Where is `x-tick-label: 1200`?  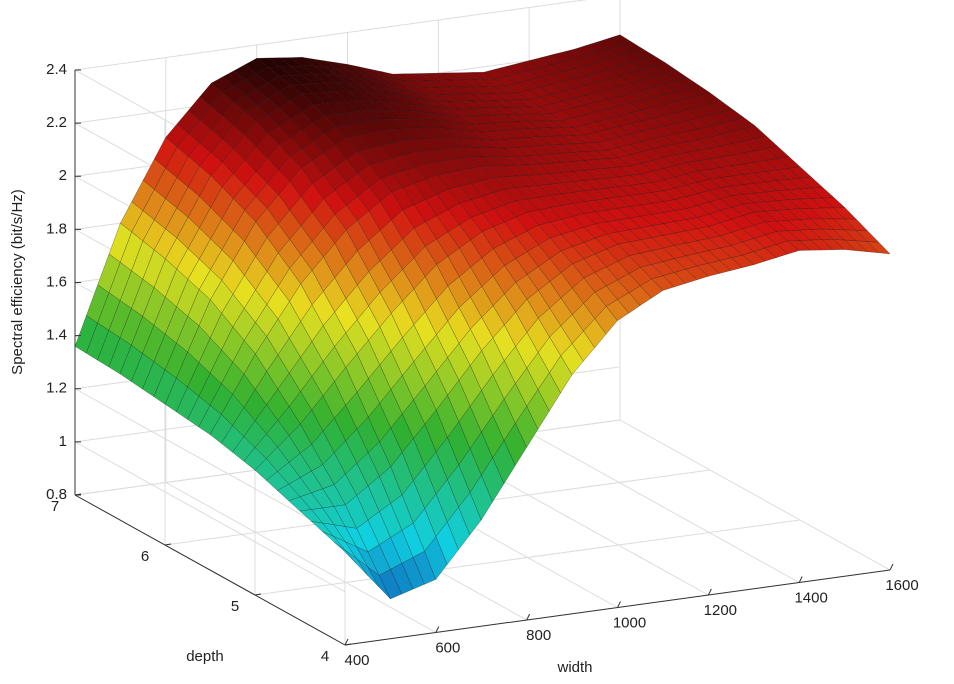 x-tick-label: 1200 is located at coordinates (720, 610).